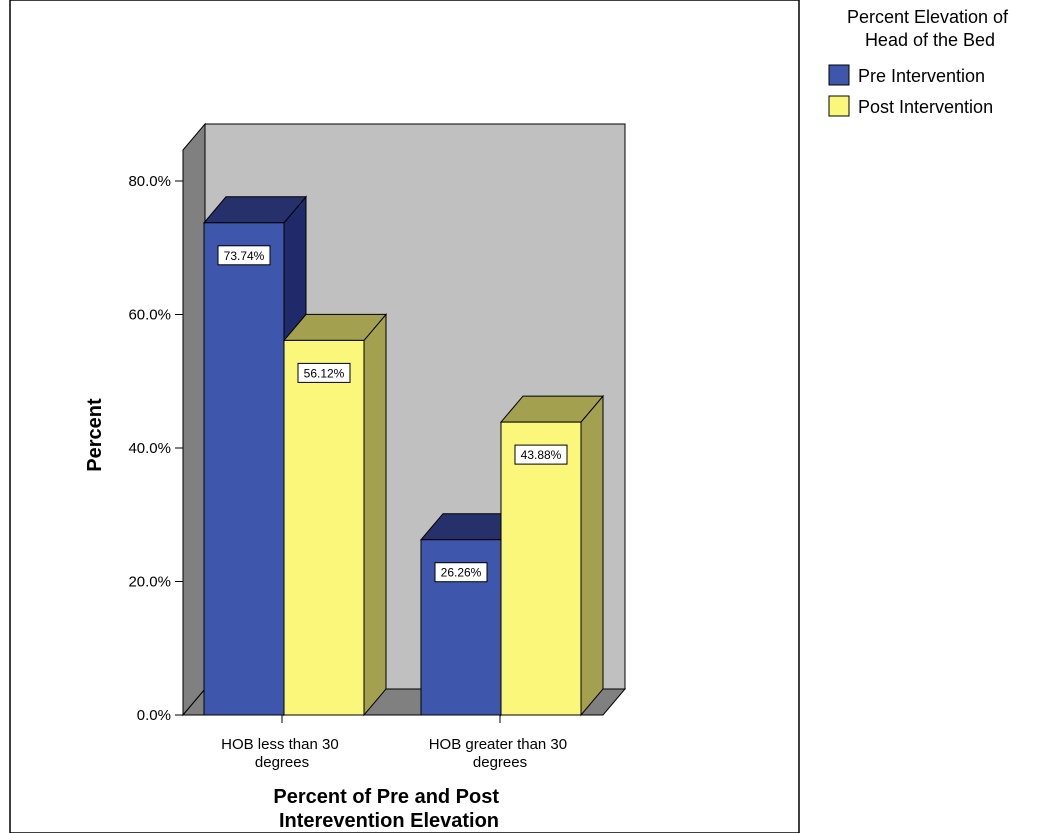 This screenshot has width=1042, height=833. What do you see at coordinates (149, 181) in the screenshot?
I see `y-tick-label: 80.0%` at bounding box center [149, 181].